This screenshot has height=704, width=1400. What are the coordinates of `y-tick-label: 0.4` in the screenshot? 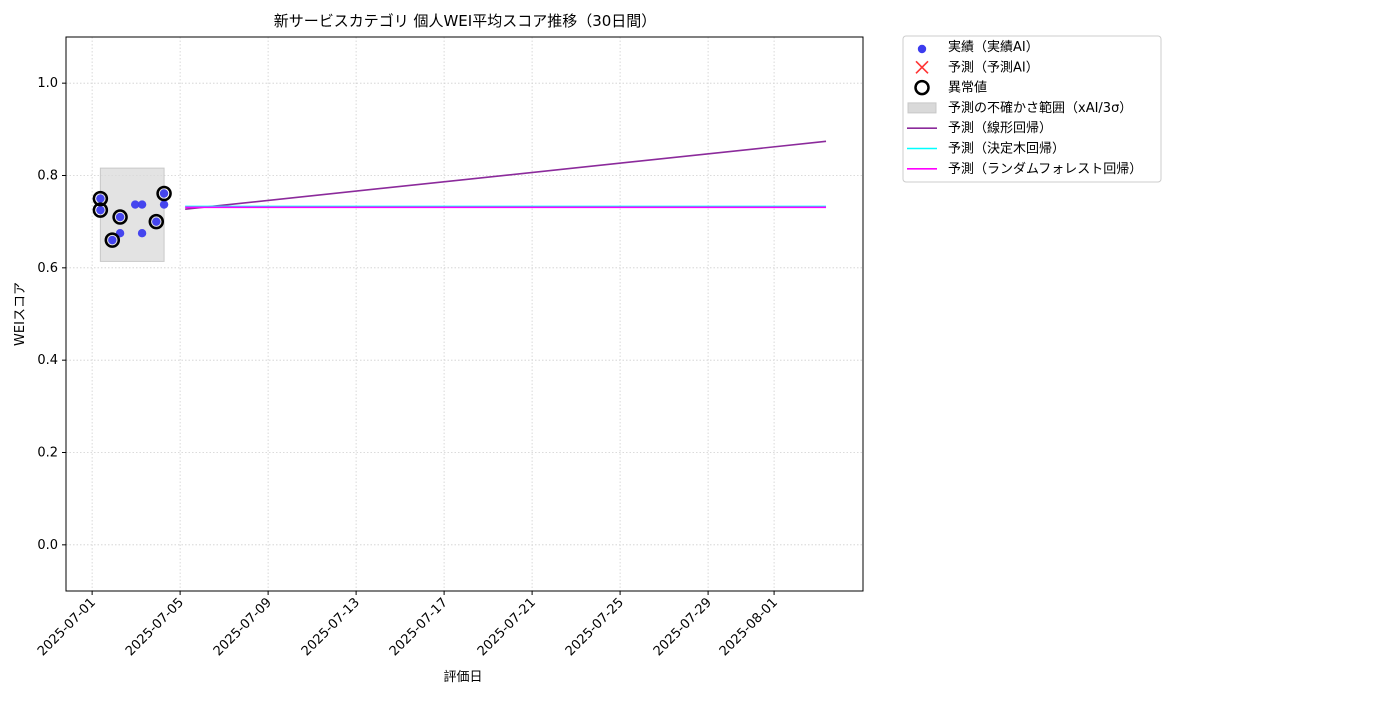 It's located at (47, 360).